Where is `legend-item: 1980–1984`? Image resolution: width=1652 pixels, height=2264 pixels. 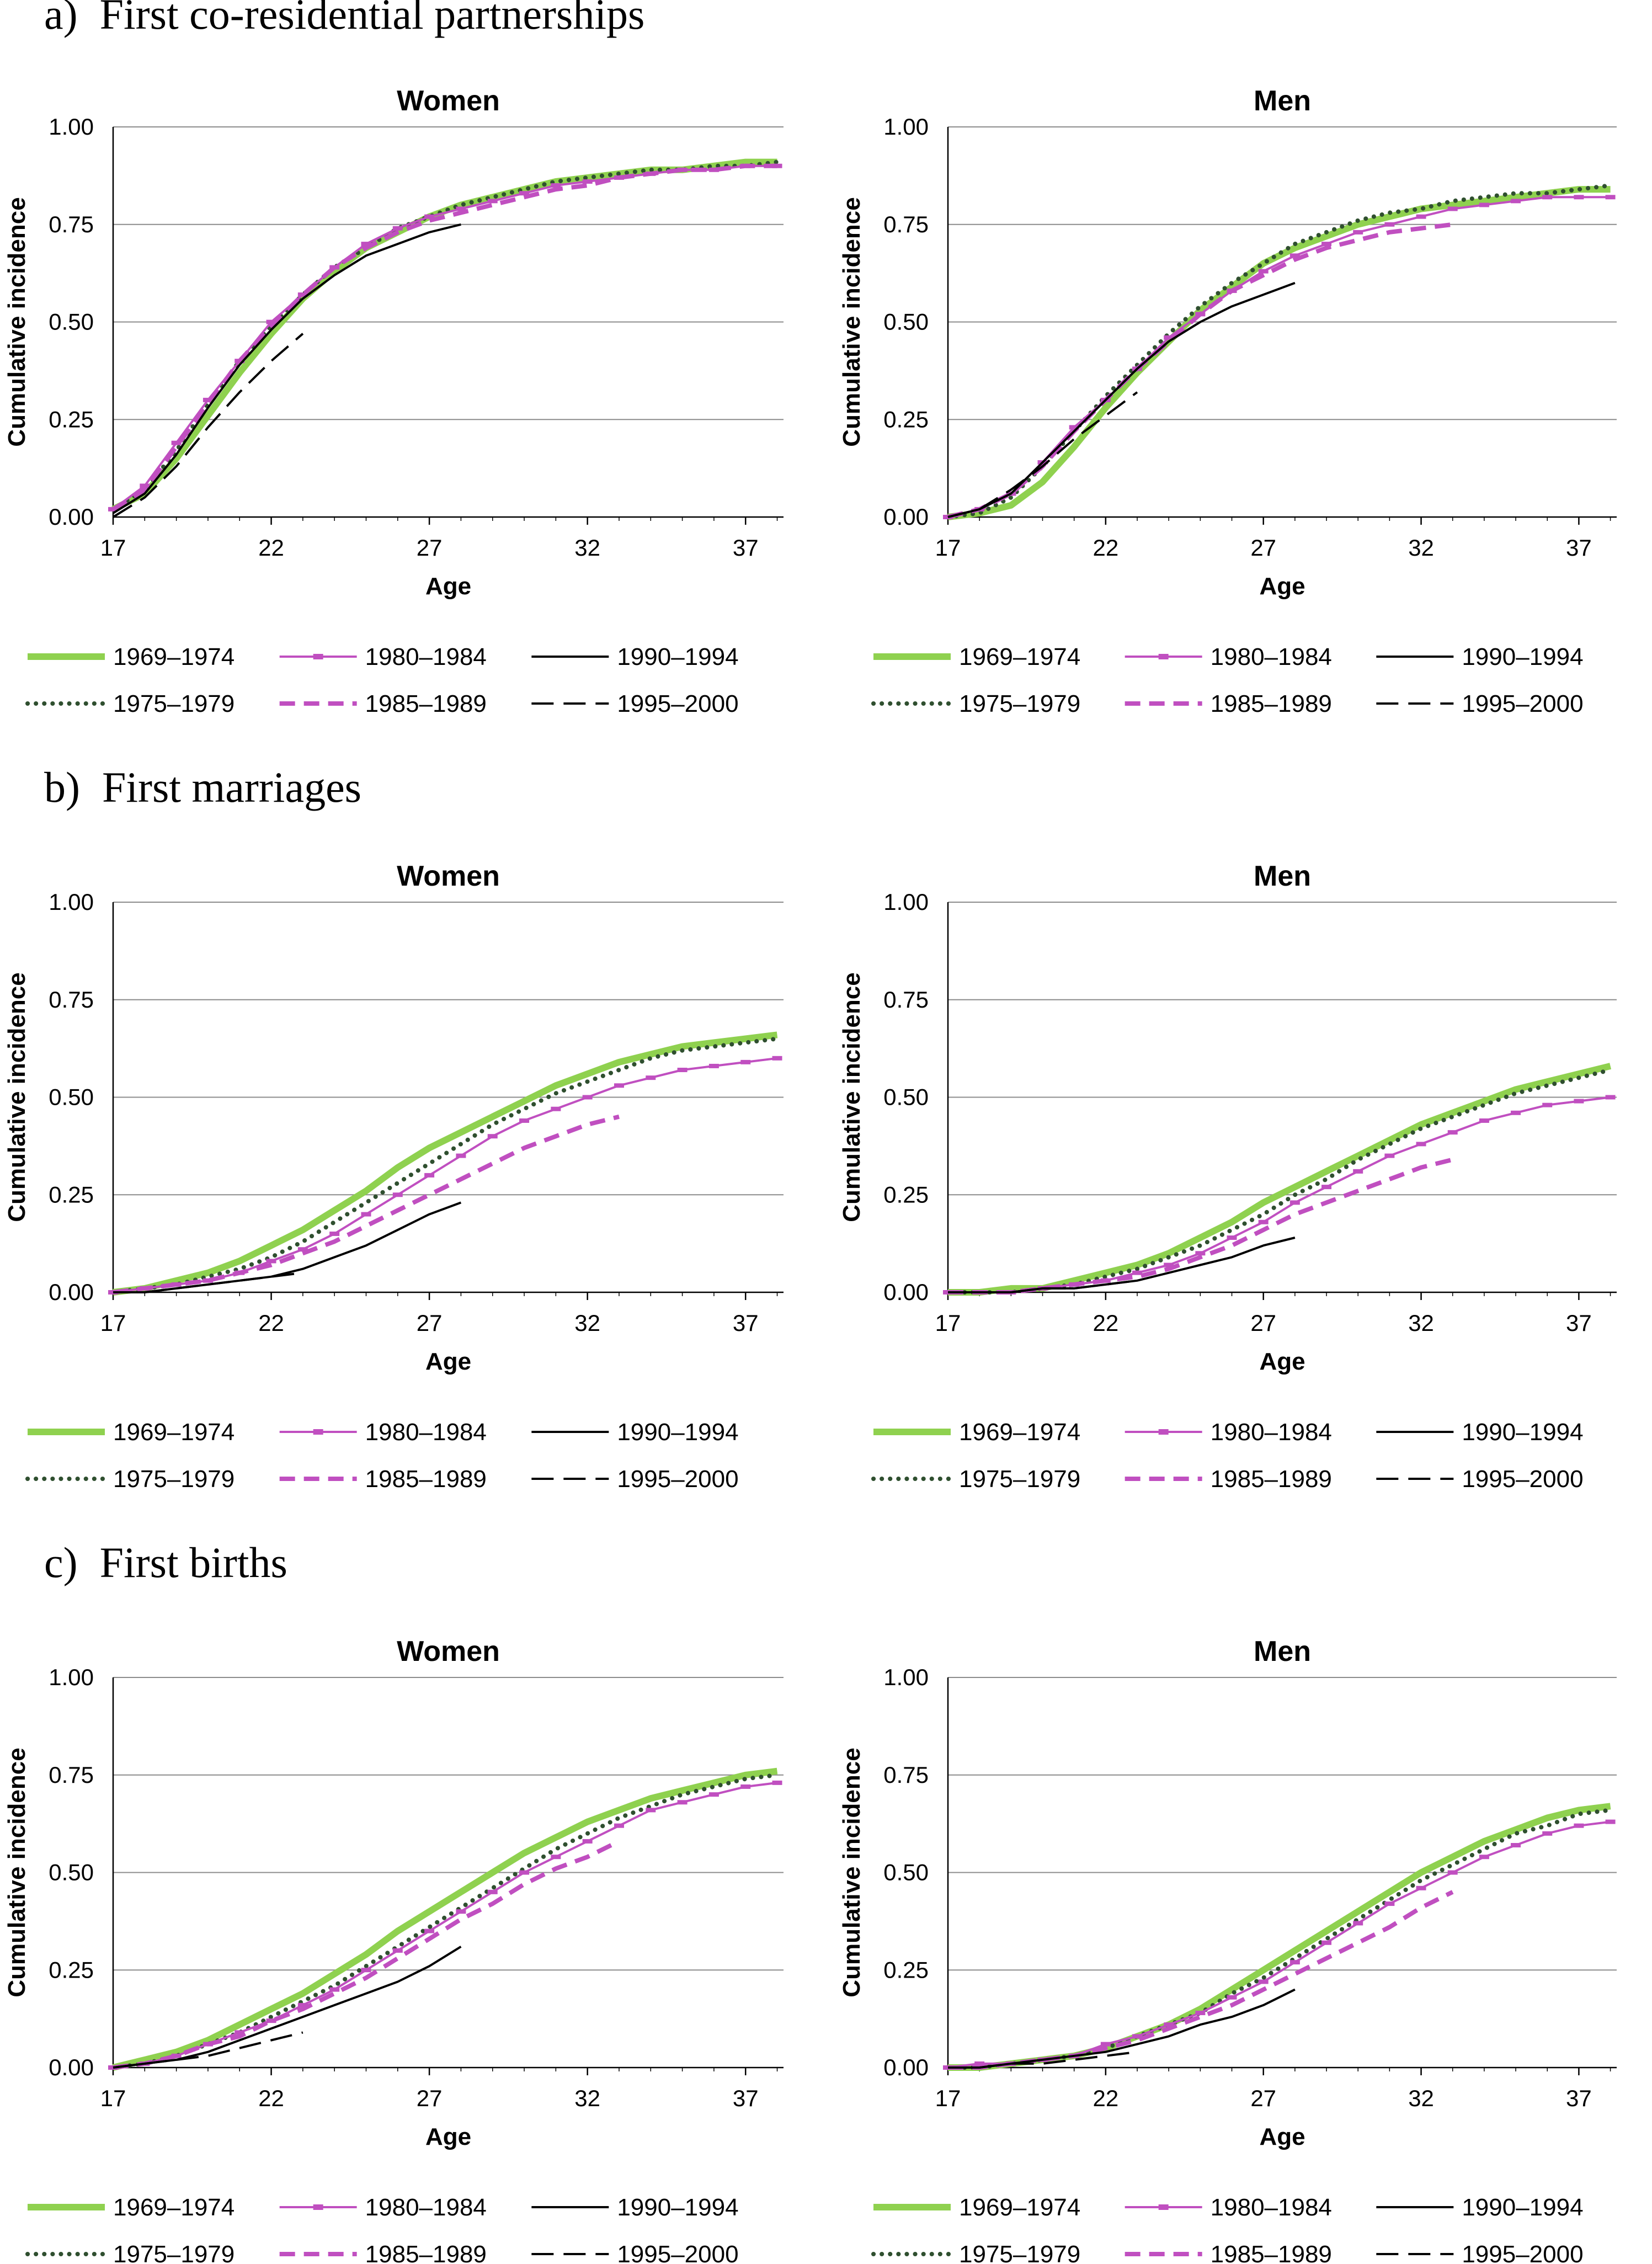
legend-item: 1980–1984 is located at coordinates (1228, 1432).